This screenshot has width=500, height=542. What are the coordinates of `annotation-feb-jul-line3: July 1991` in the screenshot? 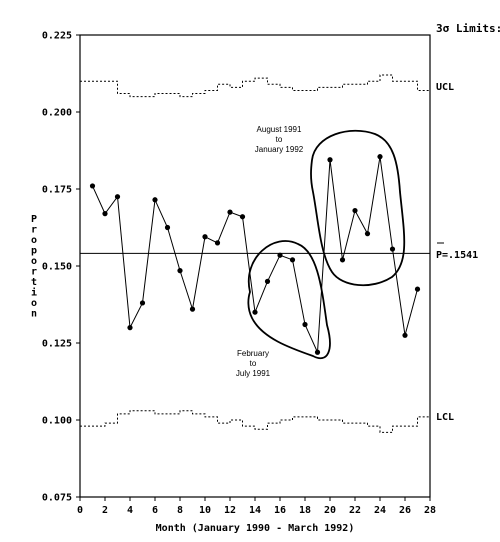 It's located at (253, 373).